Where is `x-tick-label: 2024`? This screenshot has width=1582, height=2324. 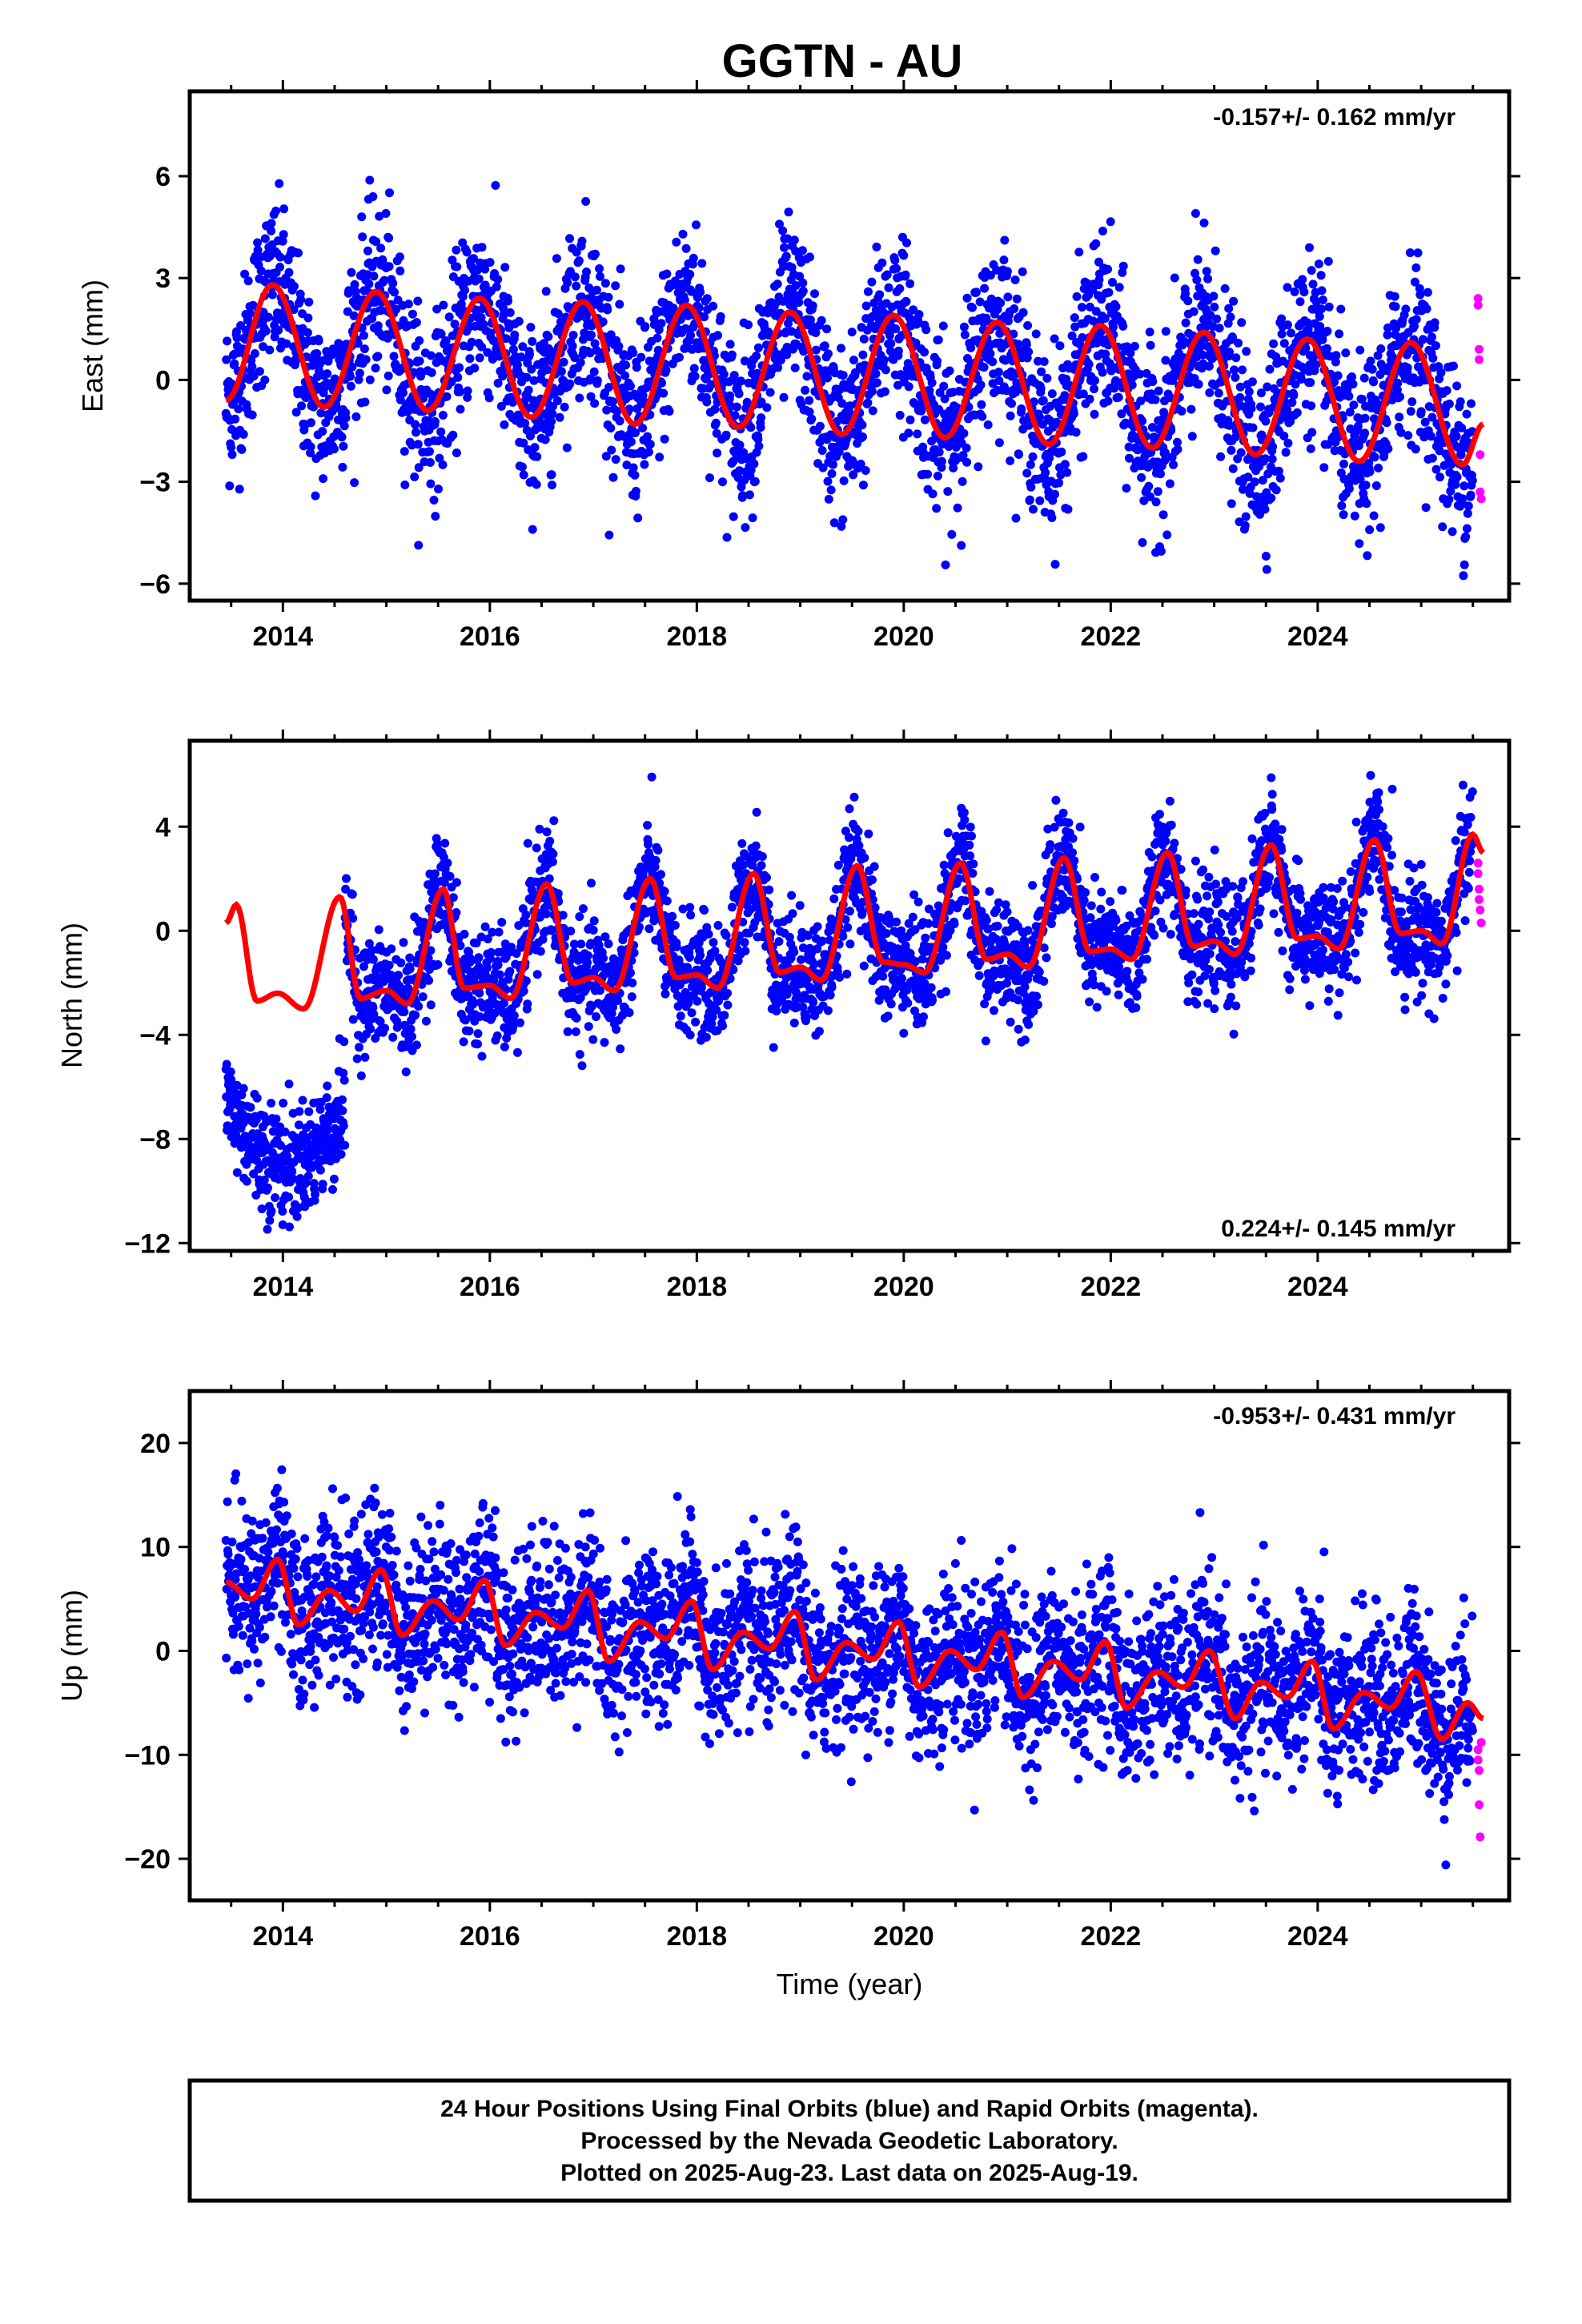 x-tick-label: 2024 is located at coordinates (1317, 636).